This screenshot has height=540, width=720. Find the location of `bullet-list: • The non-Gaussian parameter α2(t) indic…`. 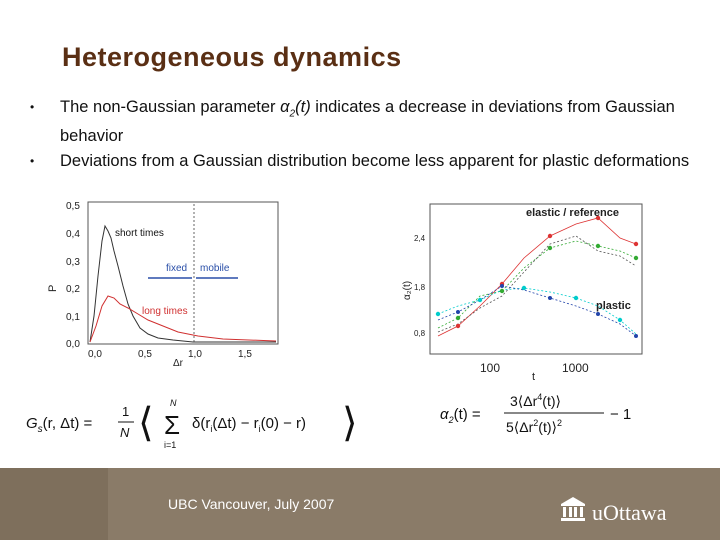

bullet-list: • The non-Gaussian parameter α2(t) indic… is located at coordinates (360, 135).